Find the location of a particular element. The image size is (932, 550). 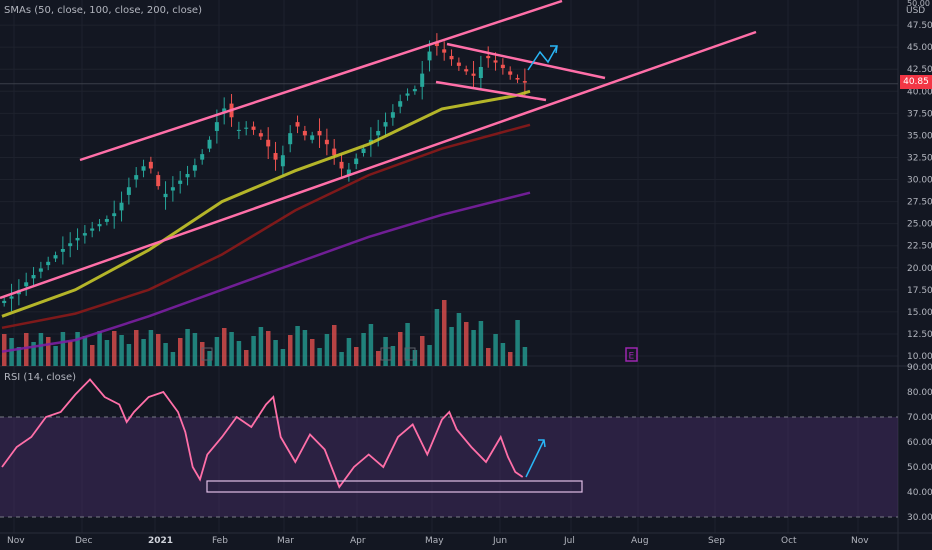

price-tick-label: 47.50 is located at coordinates (919, 26).